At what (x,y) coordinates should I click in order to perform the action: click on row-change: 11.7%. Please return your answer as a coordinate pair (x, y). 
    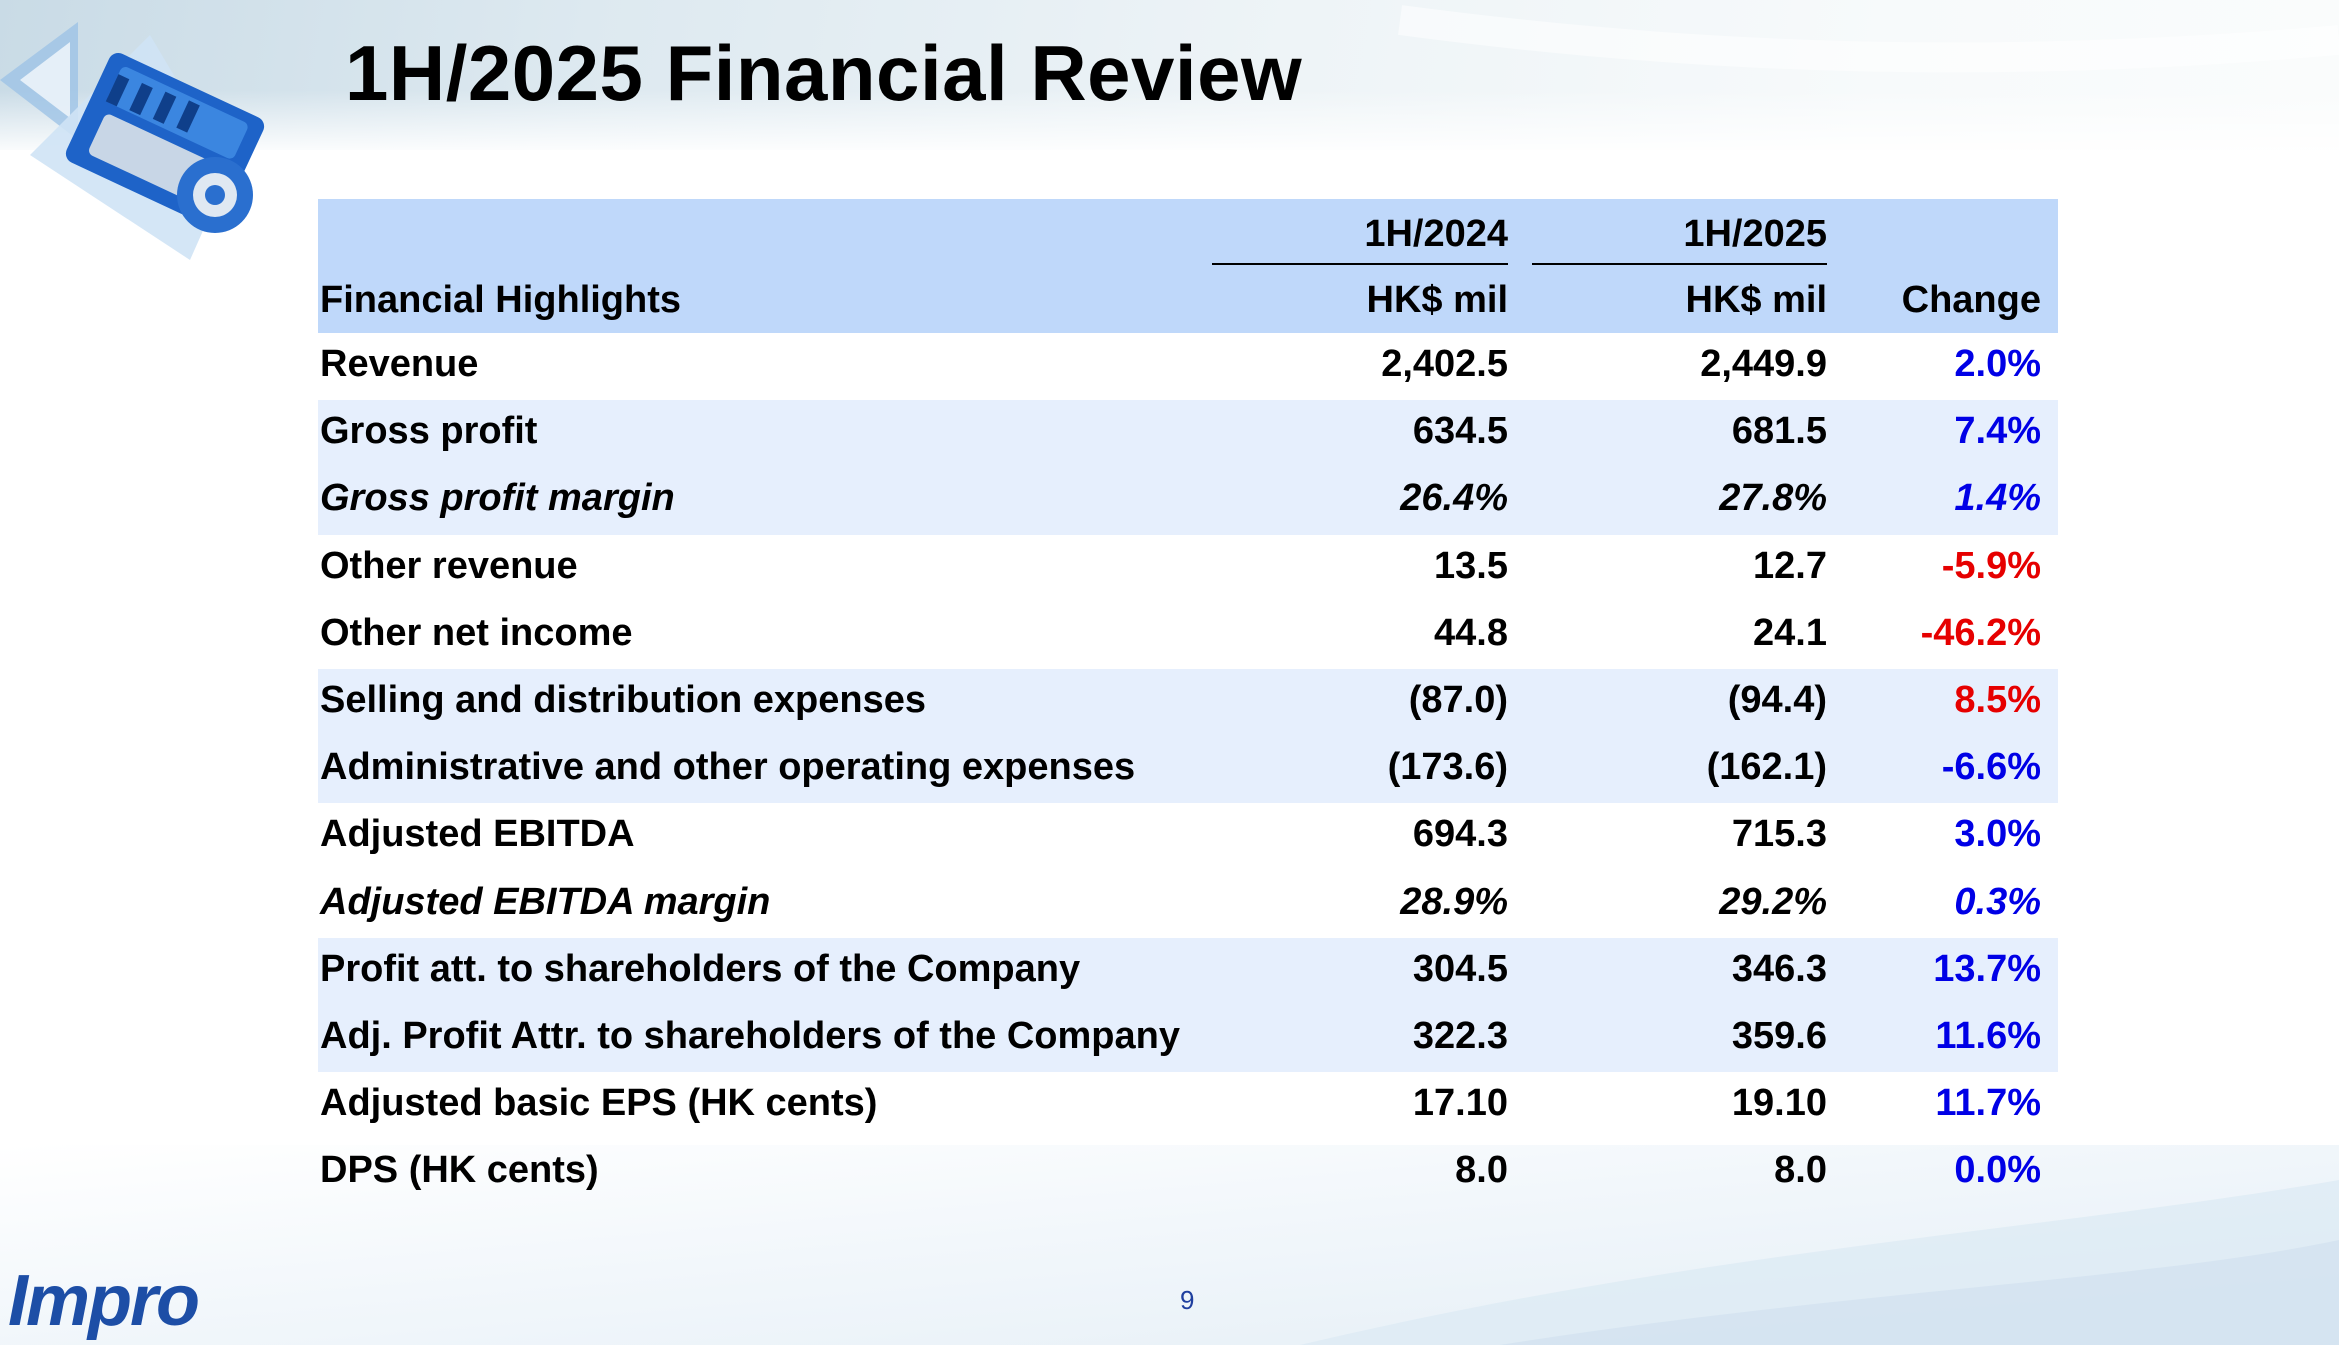
    Looking at the image, I should click on (1988, 1103).